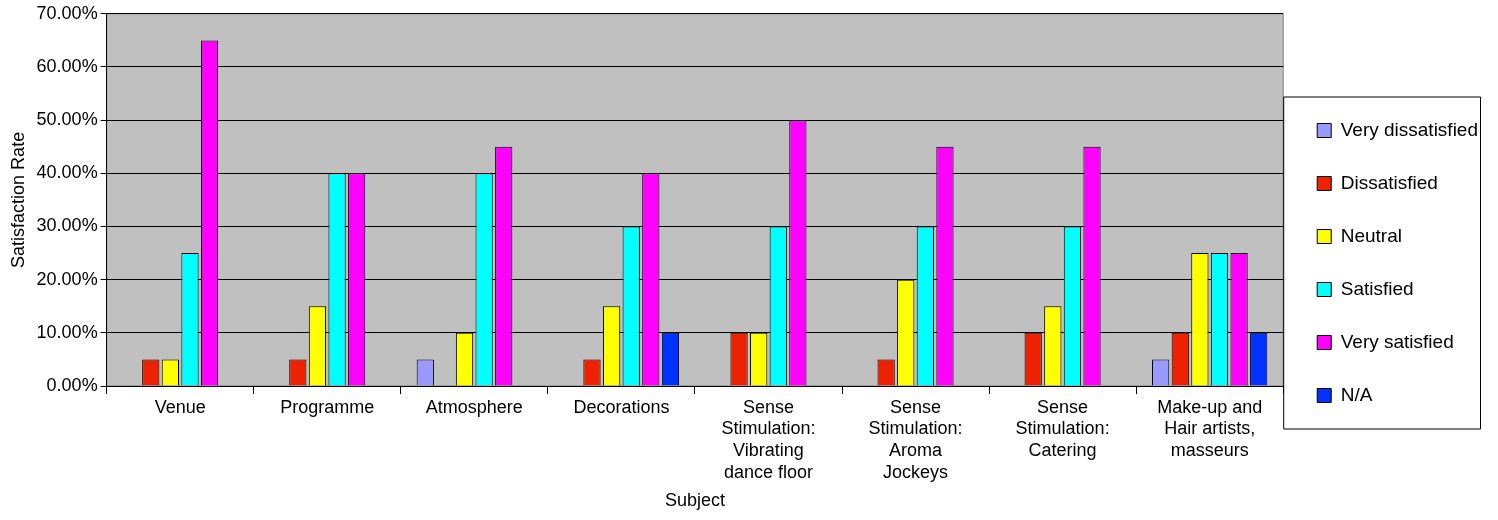  What do you see at coordinates (327, 406) in the screenshot?
I see `x-tick-label: Programme` at bounding box center [327, 406].